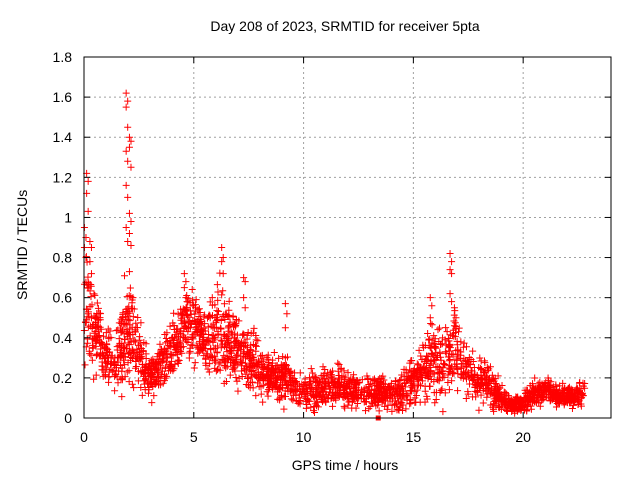  I want to click on x-tick-label: 10, so click(304, 437).